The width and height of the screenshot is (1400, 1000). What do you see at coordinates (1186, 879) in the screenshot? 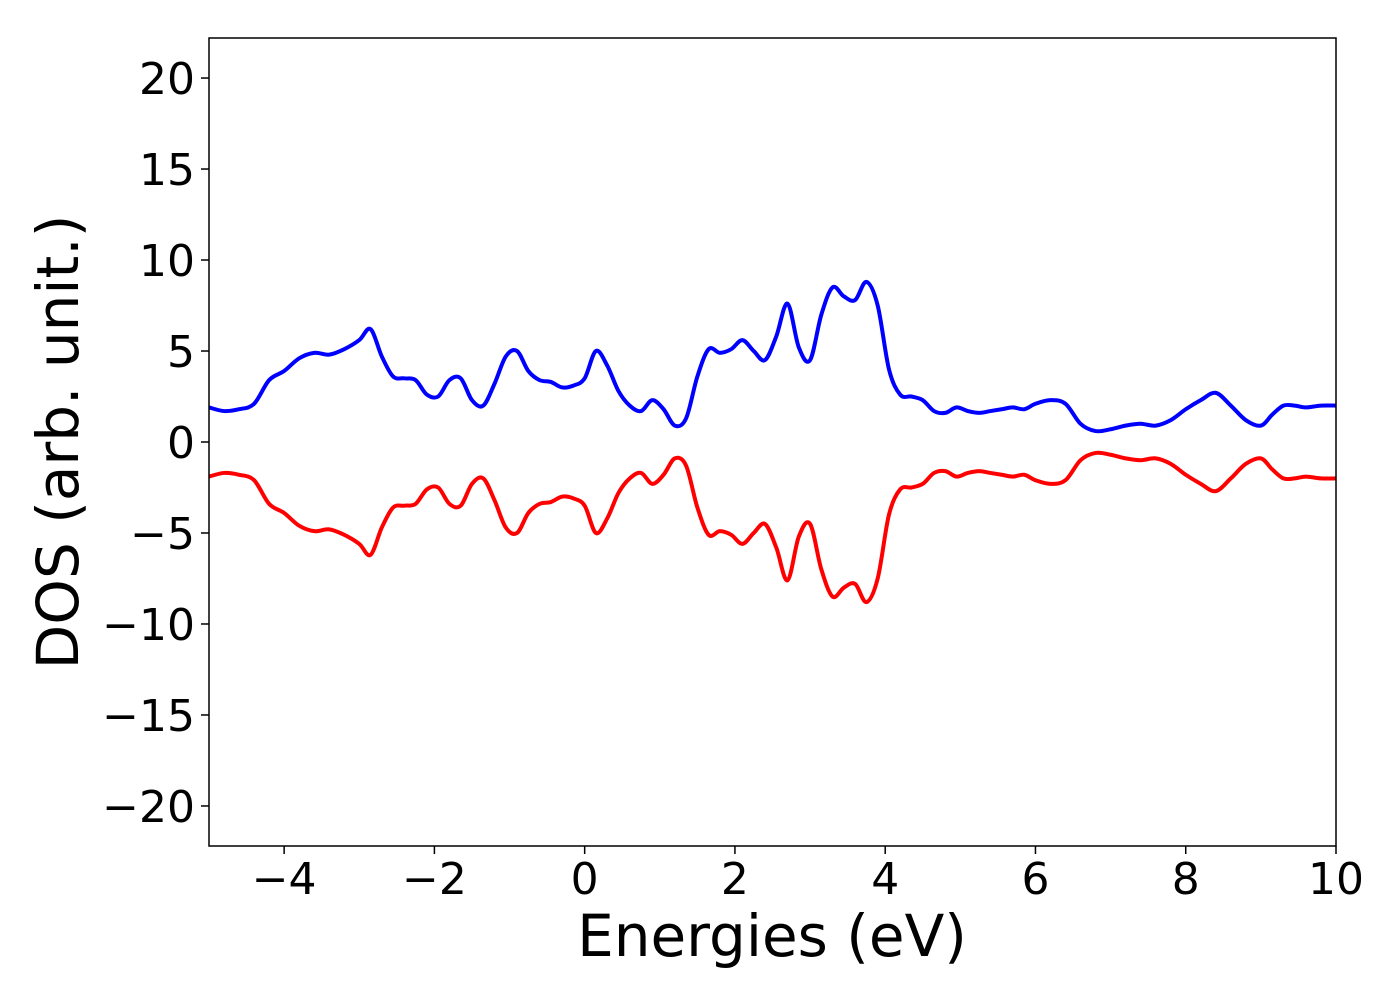
I see `x-tick-label: 8` at bounding box center [1186, 879].